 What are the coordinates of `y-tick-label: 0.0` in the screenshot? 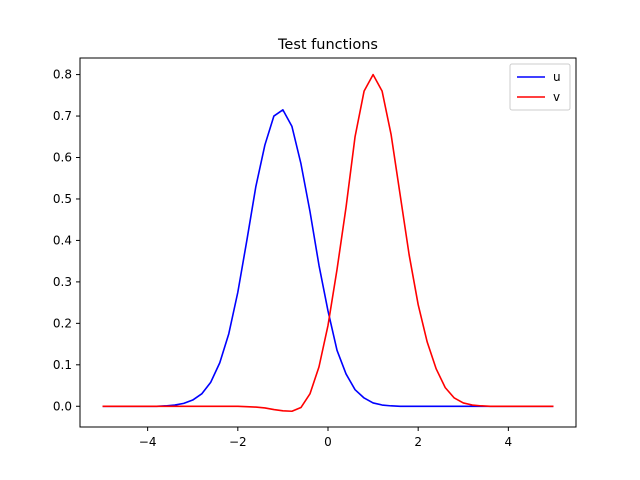 It's located at (62, 406).